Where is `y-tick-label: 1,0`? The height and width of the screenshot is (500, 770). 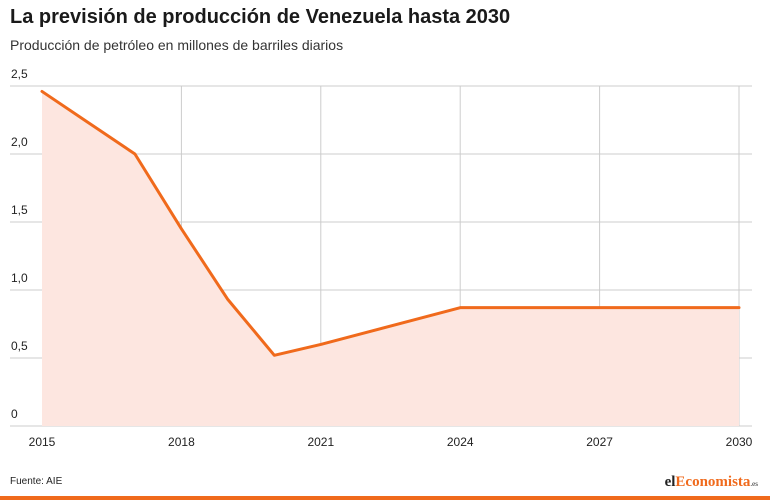
y-tick-label: 1,0 is located at coordinates (19, 278).